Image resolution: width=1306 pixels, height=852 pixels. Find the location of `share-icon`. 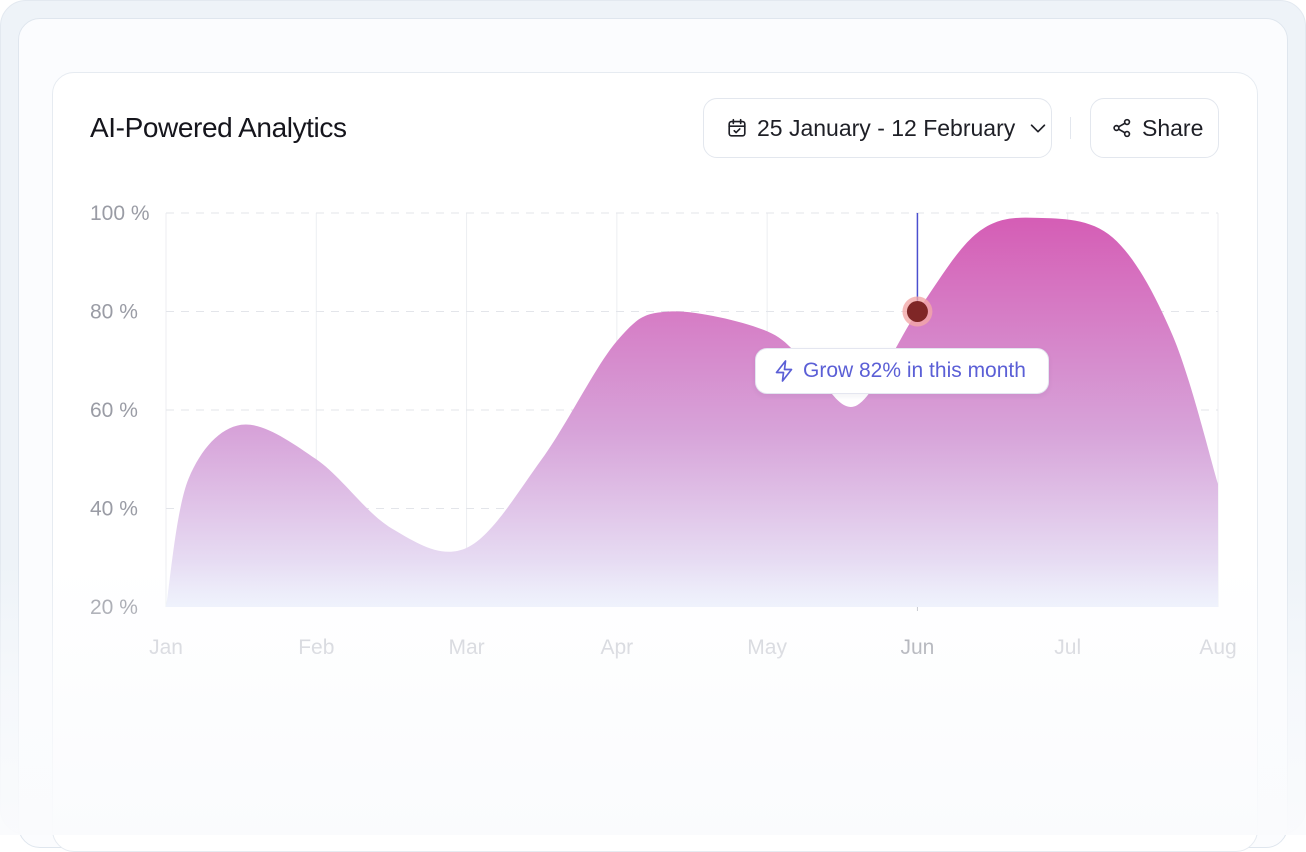

share-icon is located at coordinates (1122, 128).